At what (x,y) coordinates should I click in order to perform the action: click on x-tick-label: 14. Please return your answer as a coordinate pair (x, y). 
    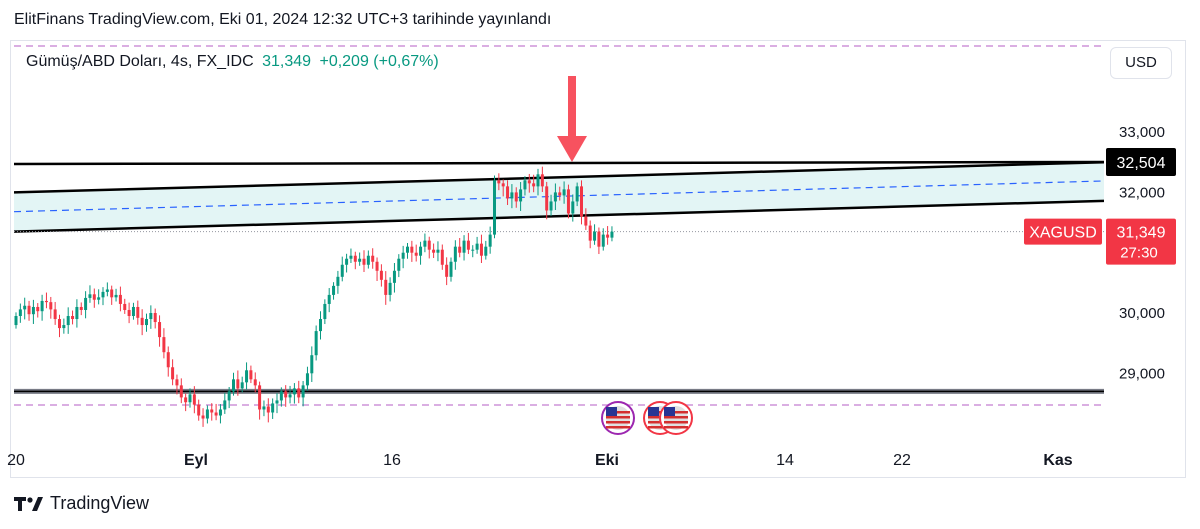
    Looking at the image, I should click on (785, 460).